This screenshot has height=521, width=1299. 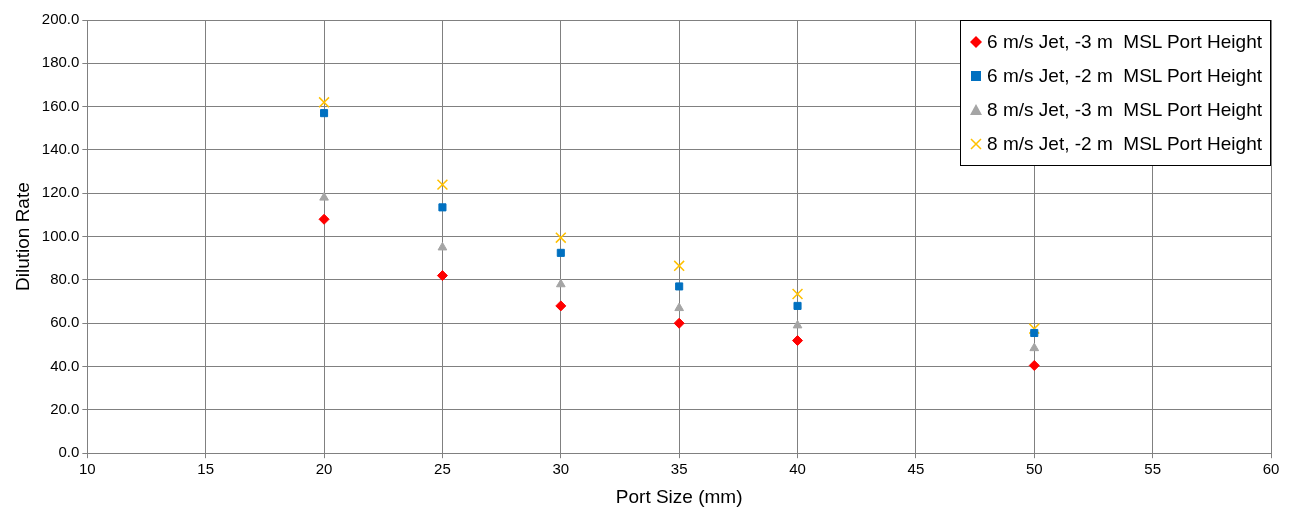 What do you see at coordinates (1124, 144) in the screenshot?
I see `legend-label: 8 m/s Jet, -2 m MSL Port Height` at bounding box center [1124, 144].